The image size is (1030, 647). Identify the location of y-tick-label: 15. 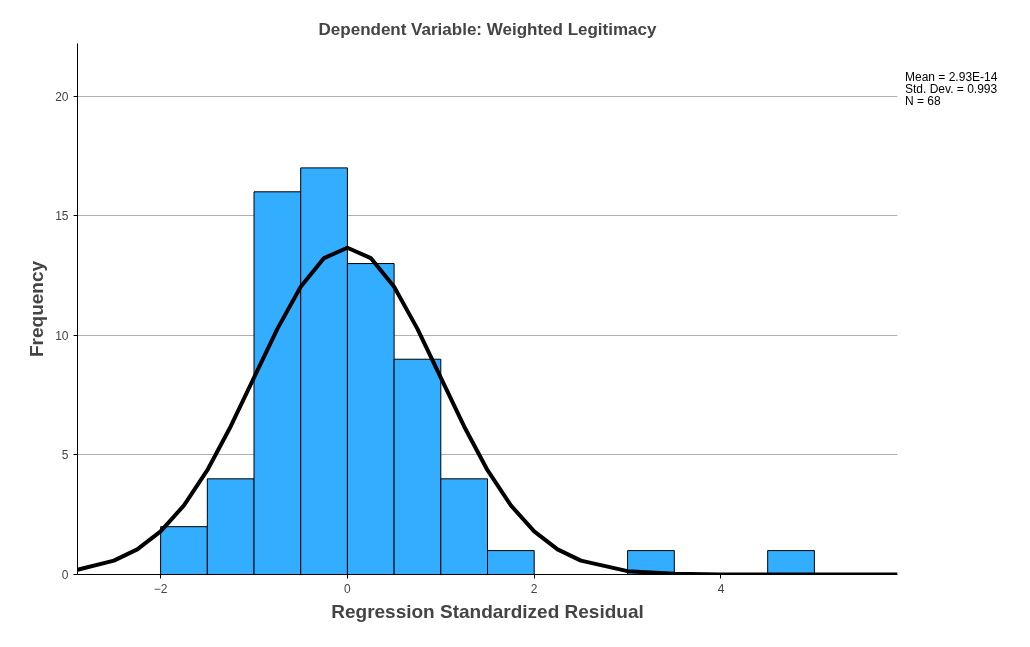
(62, 216).